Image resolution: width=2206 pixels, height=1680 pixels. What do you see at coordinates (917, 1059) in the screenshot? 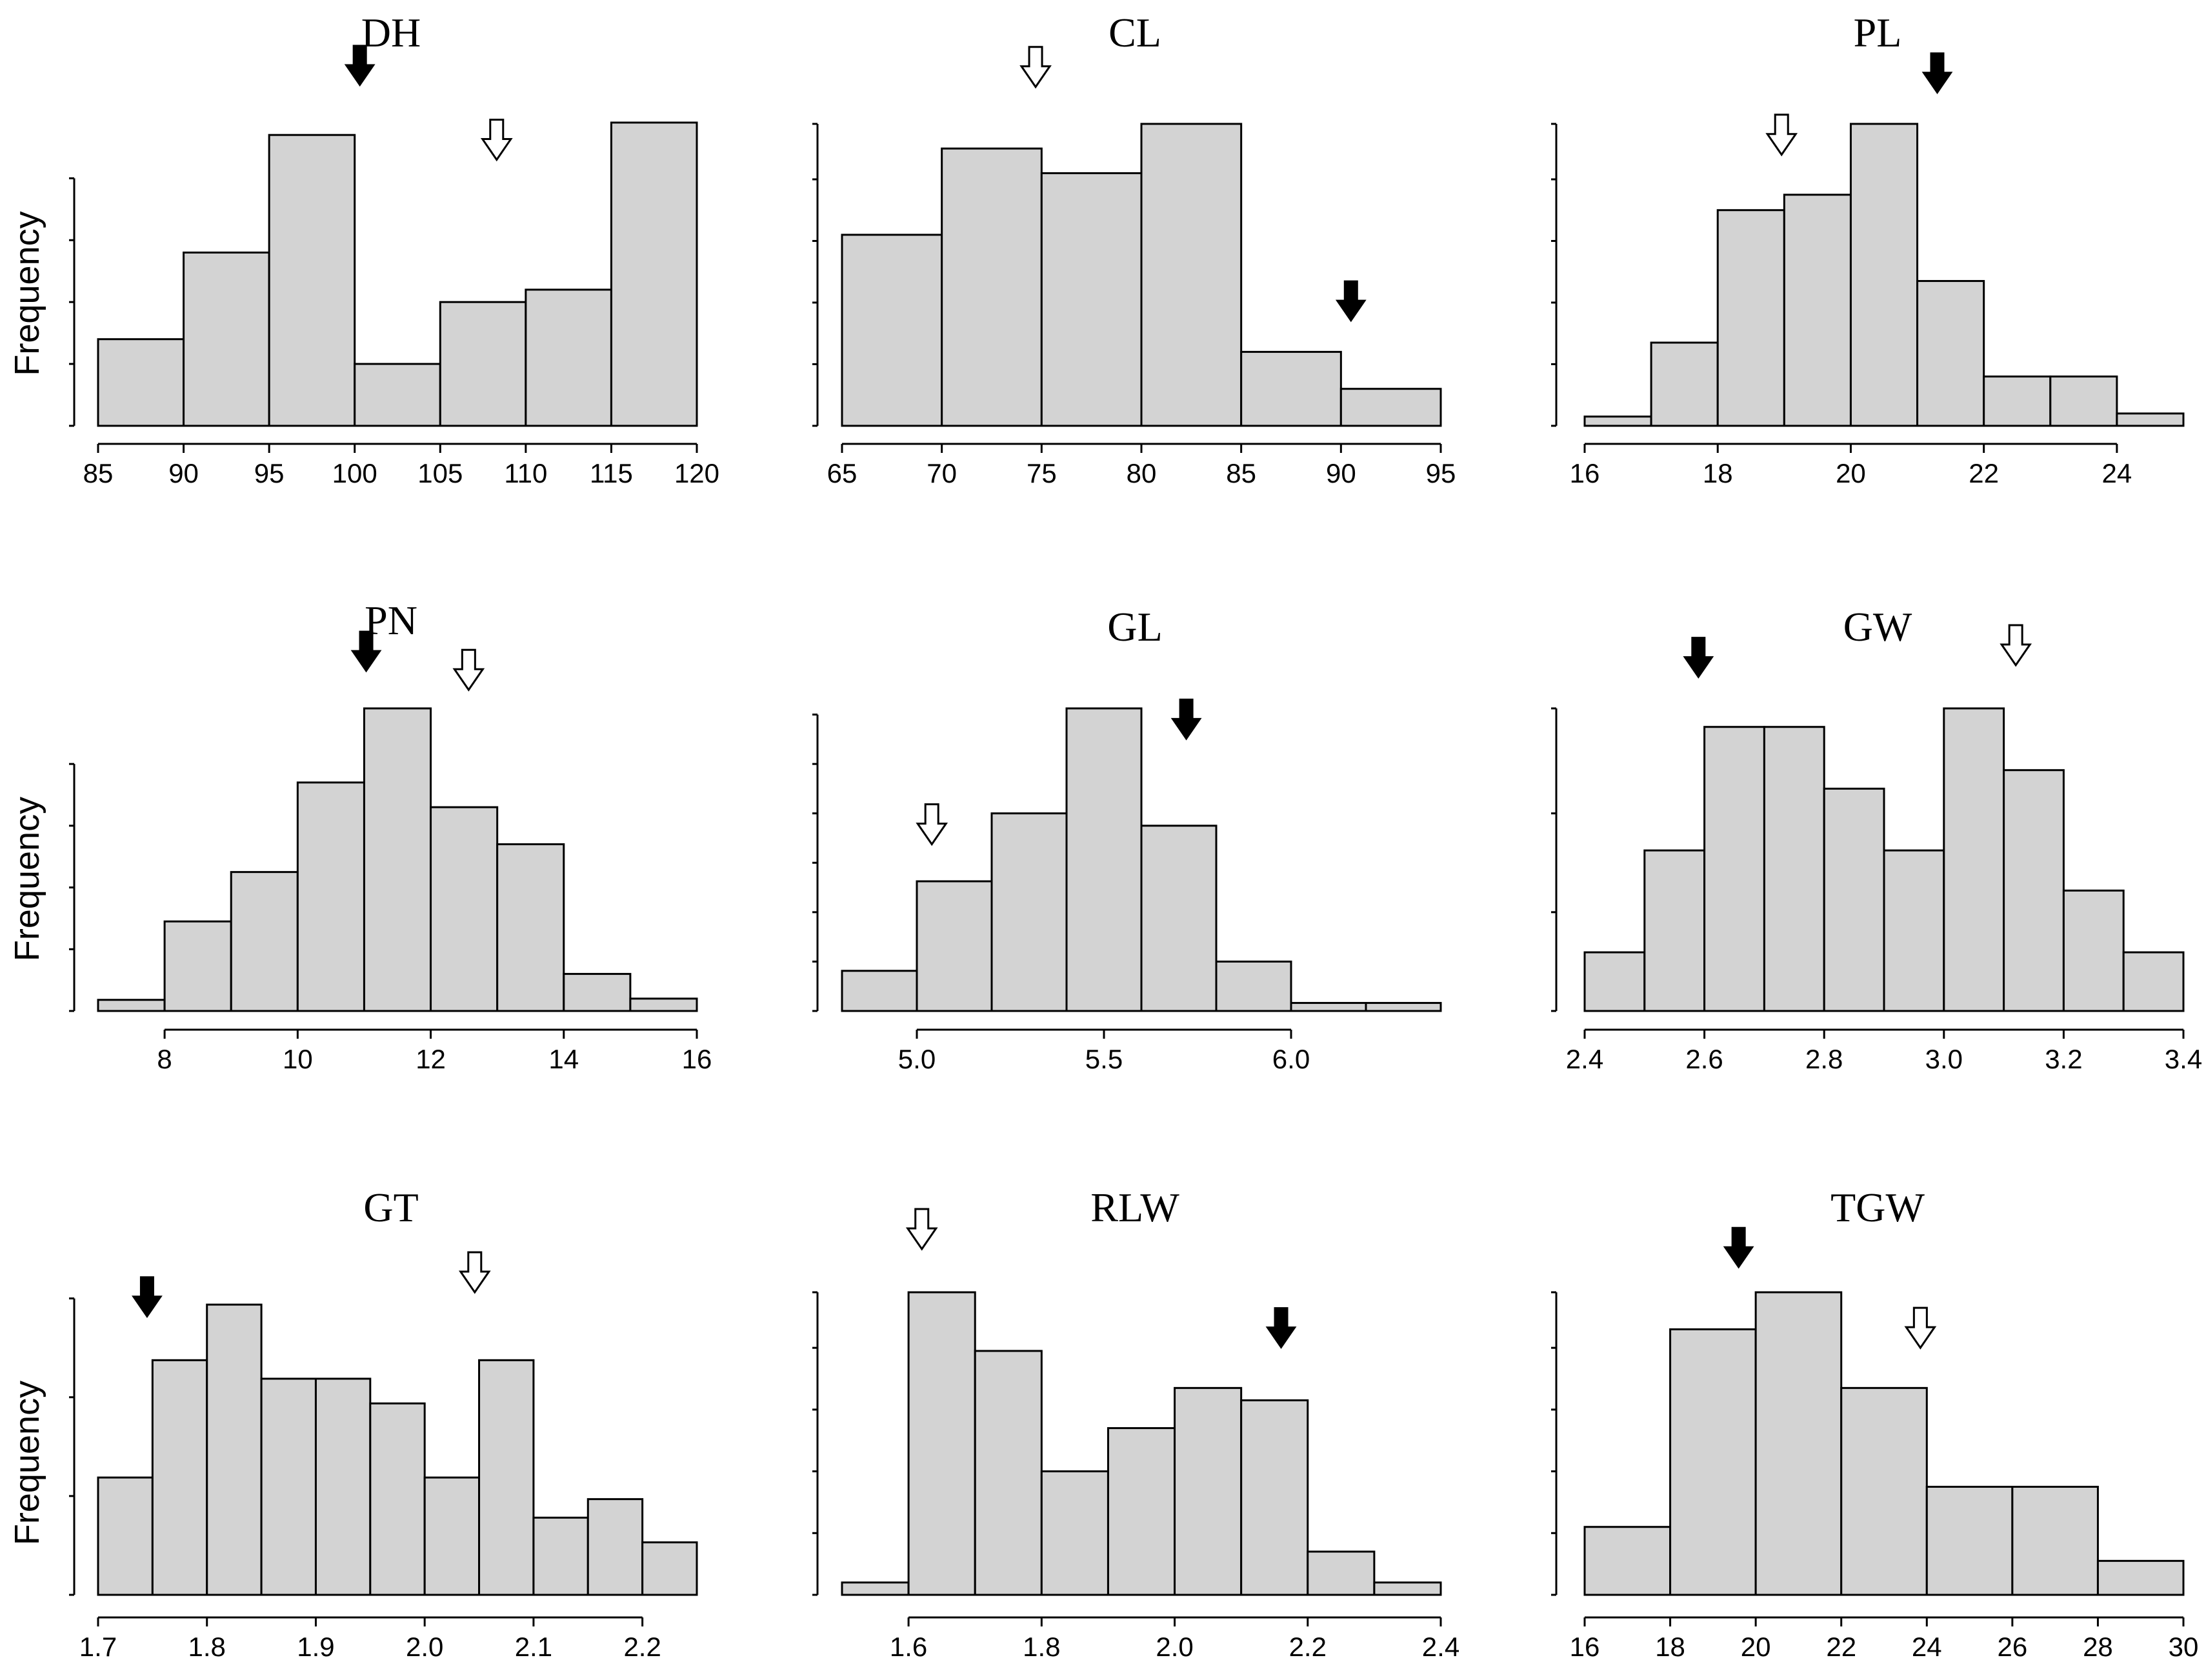
I see `x-tick-label: 5.0` at bounding box center [917, 1059].